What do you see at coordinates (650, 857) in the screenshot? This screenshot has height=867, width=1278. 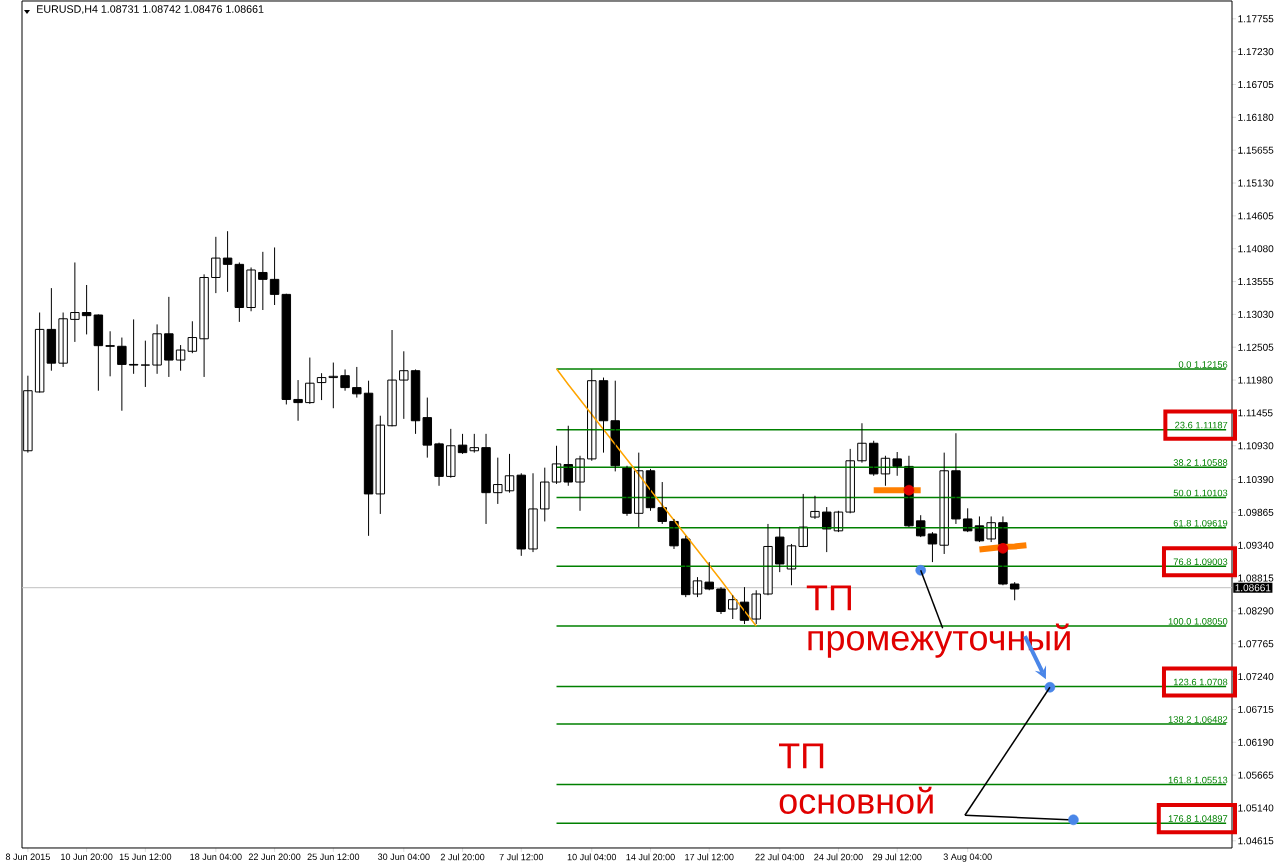 I see `x-tick-label: 14 Jul 20:00` at bounding box center [650, 857].